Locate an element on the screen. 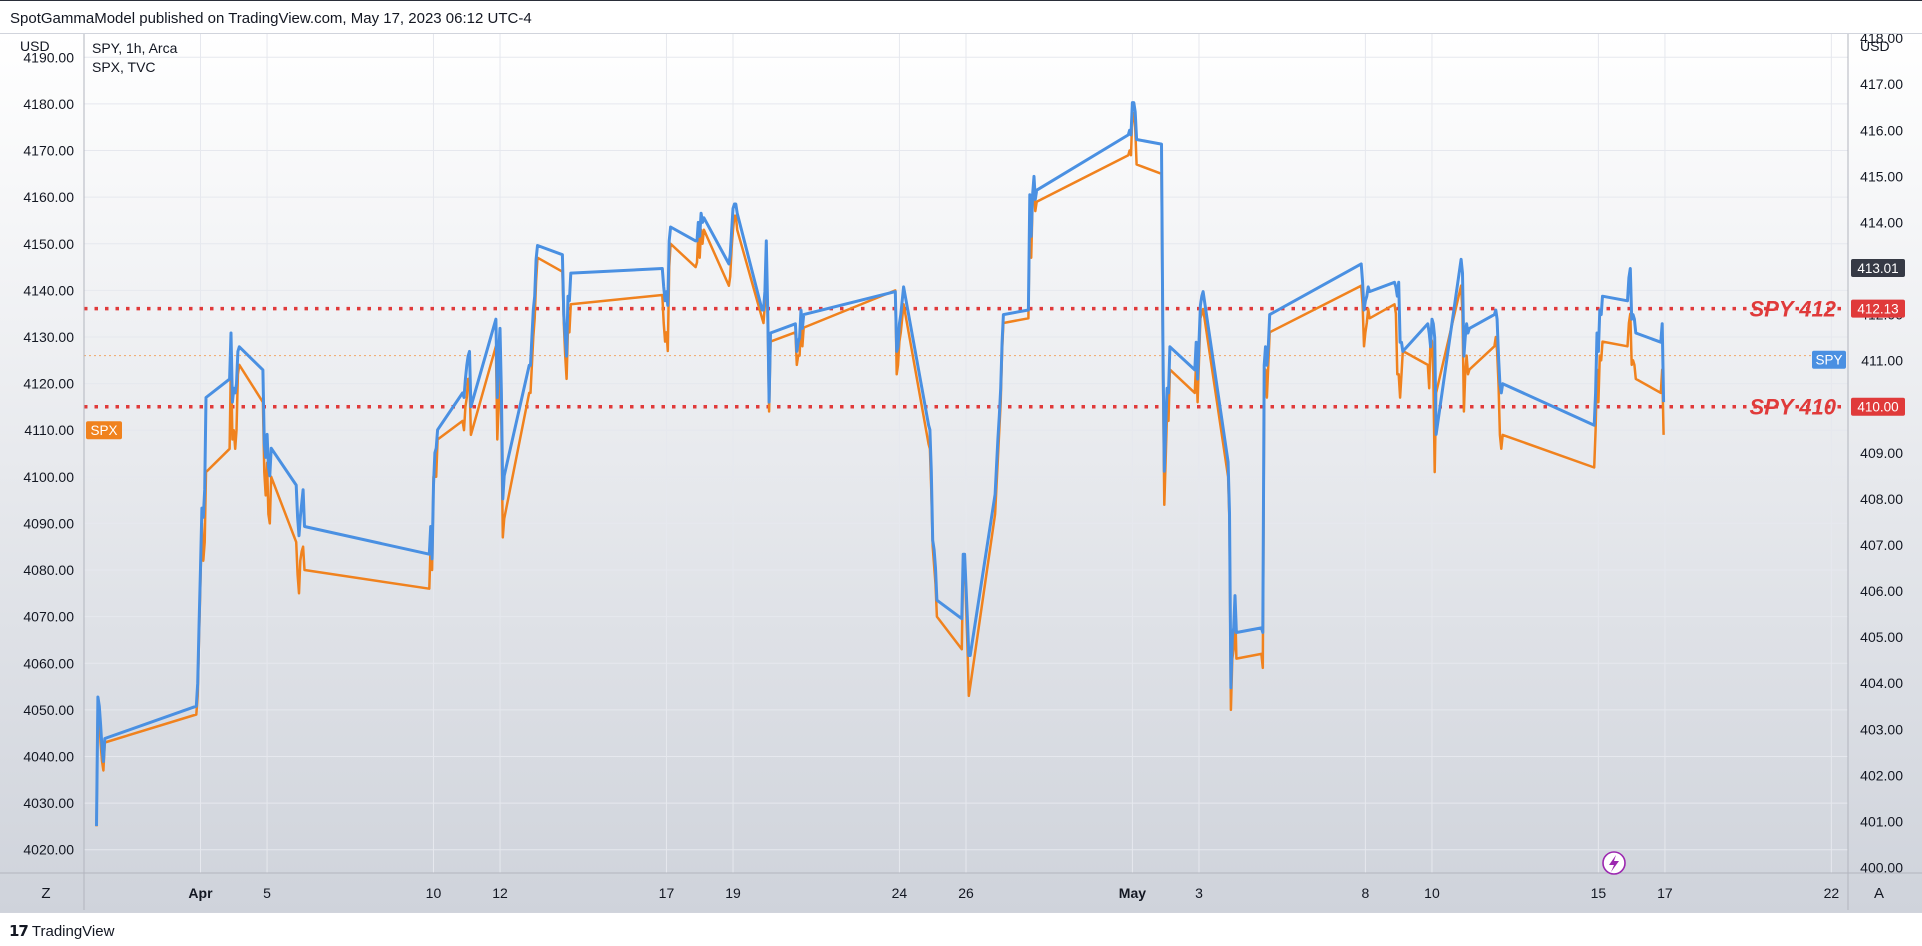 The width and height of the screenshot is (1922, 946). svg-text: SPY is located at coordinates (1828, 360).